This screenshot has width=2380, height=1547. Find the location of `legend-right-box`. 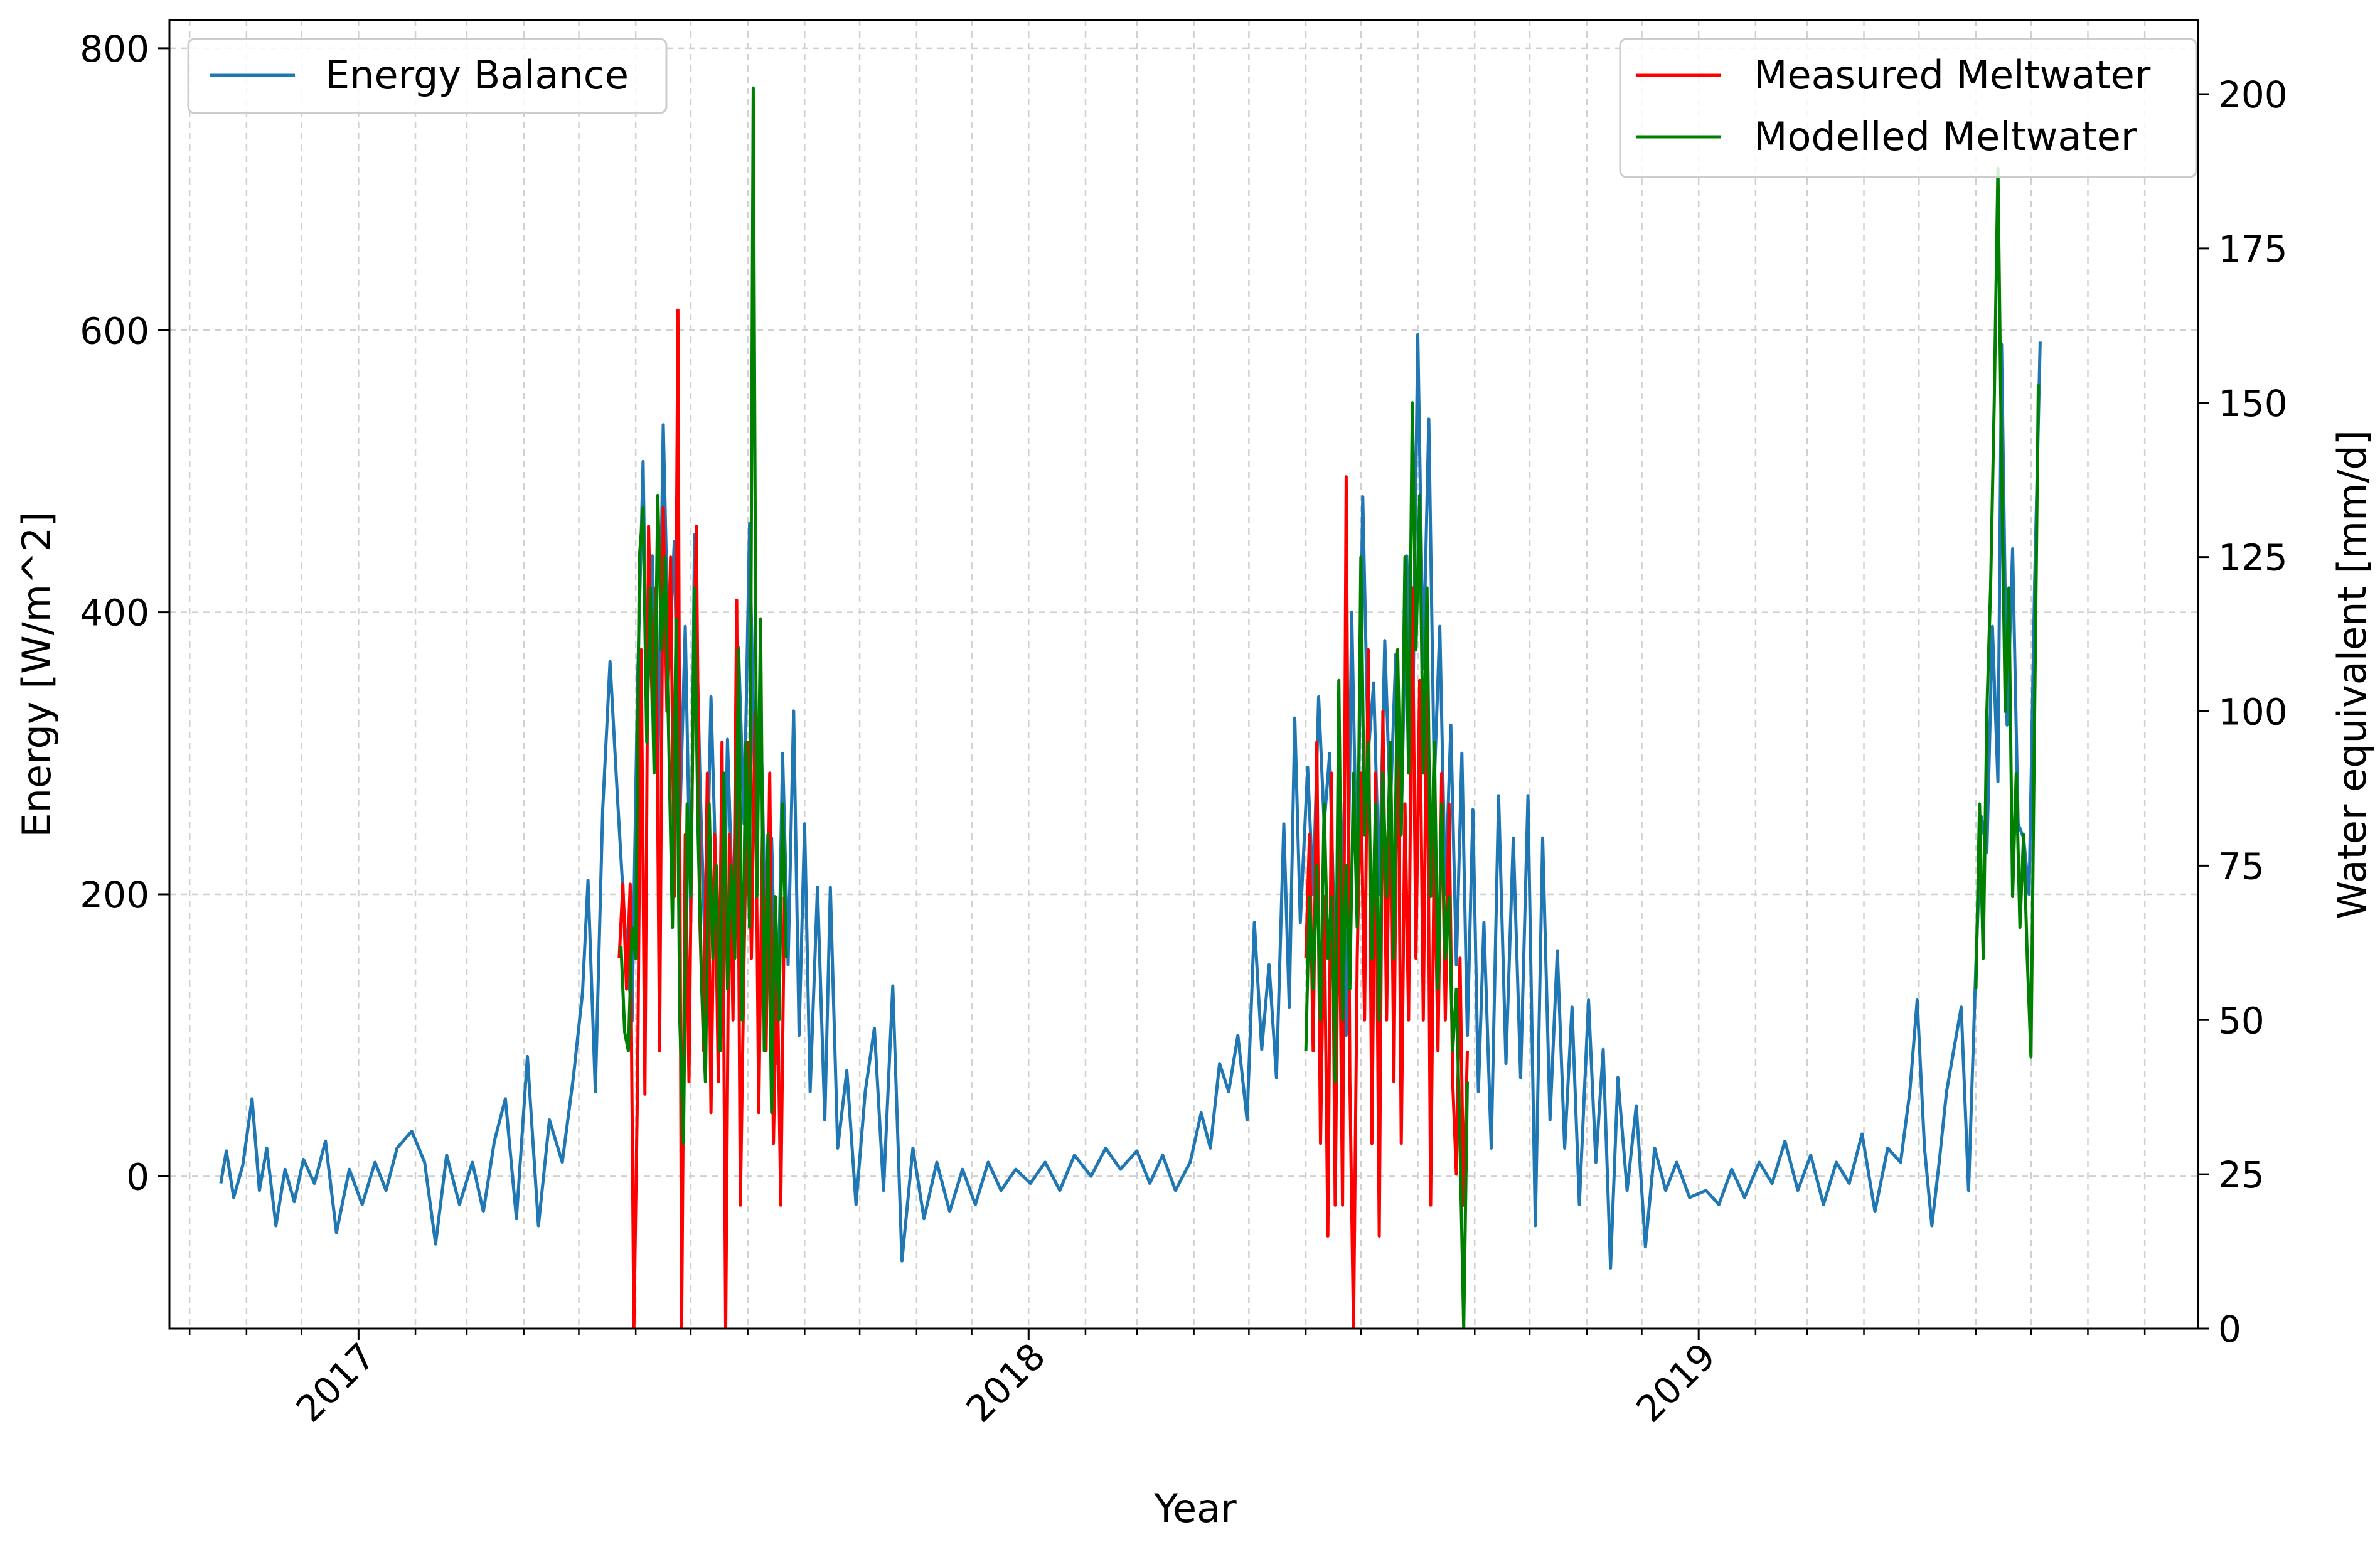

legend-right-box is located at coordinates (1908, 108).